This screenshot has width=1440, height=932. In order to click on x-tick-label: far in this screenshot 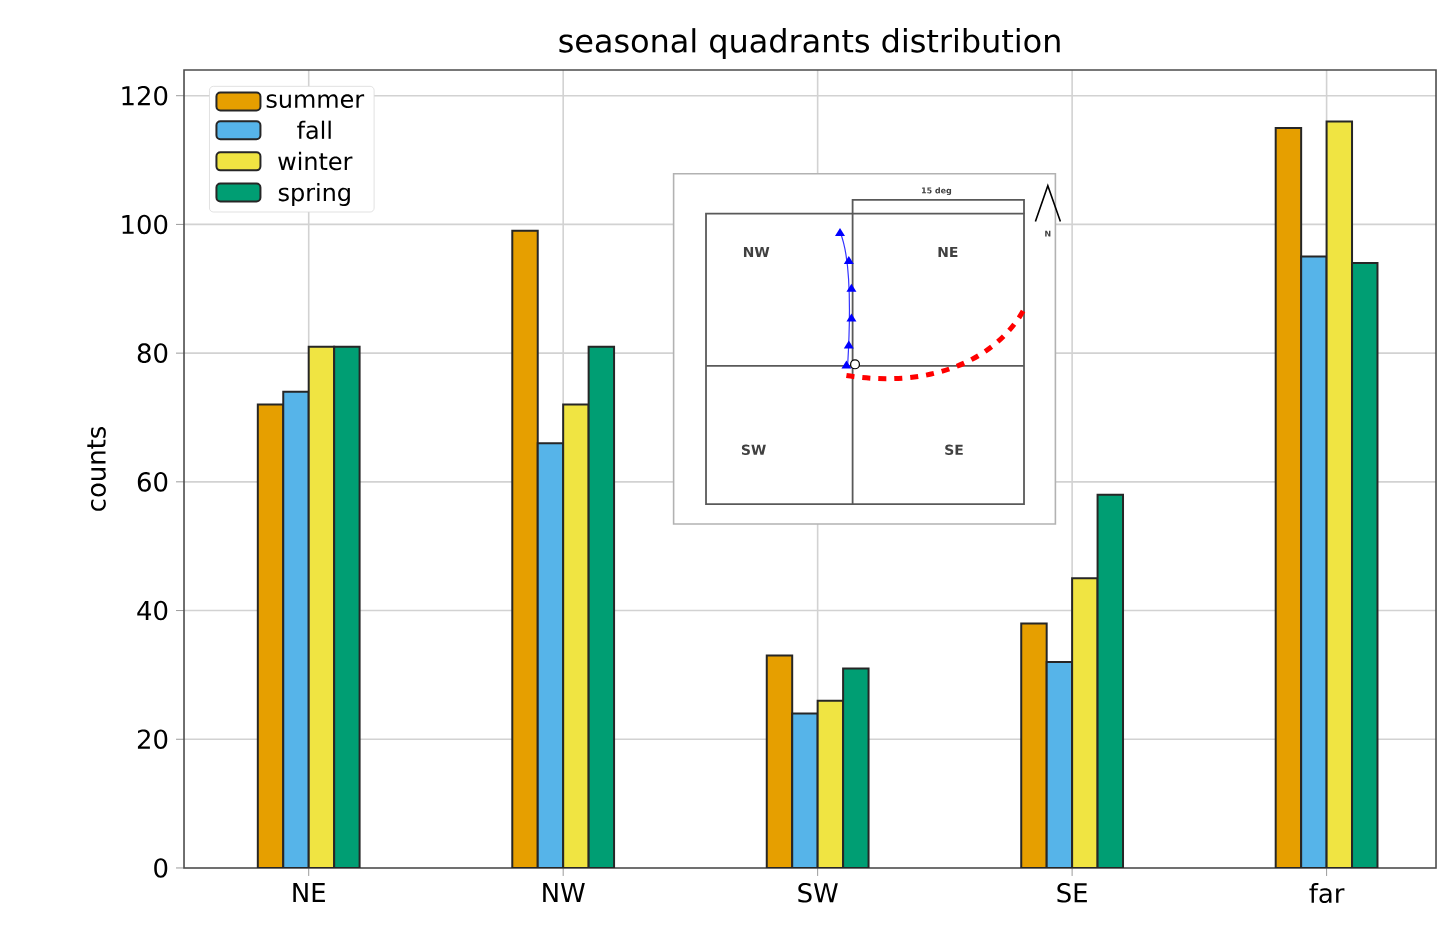, I will do `click(1327, 893)`.